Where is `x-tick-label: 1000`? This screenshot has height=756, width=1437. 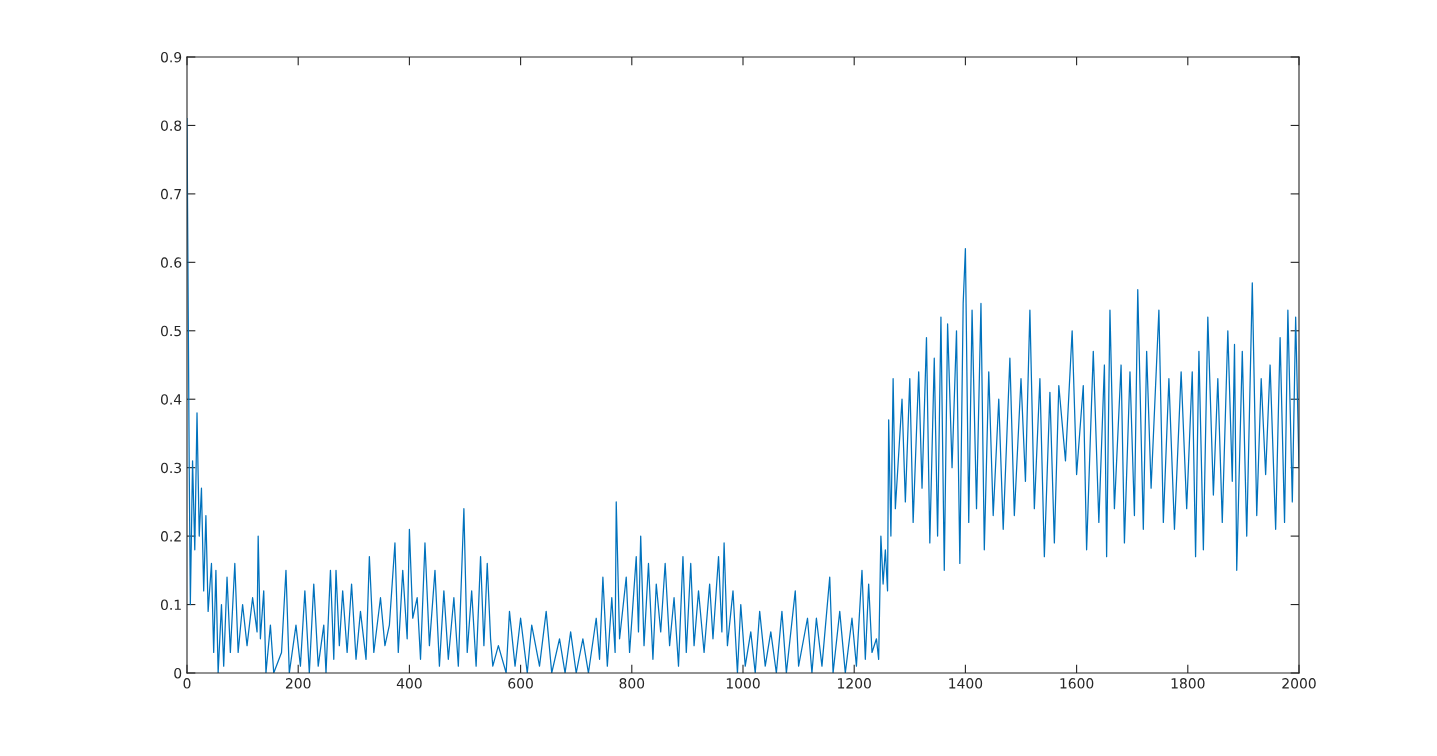 x-tick-label: 1000 is located at coordinates (743, 683).